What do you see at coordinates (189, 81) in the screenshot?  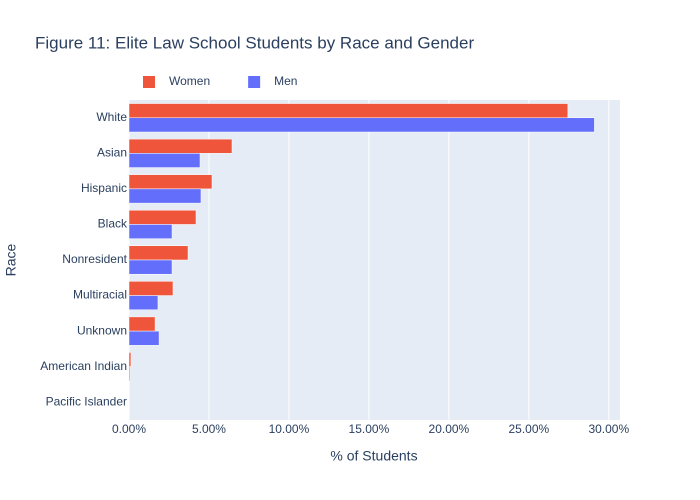 I see `legend-label: Women` at bounding box center [189, 81].